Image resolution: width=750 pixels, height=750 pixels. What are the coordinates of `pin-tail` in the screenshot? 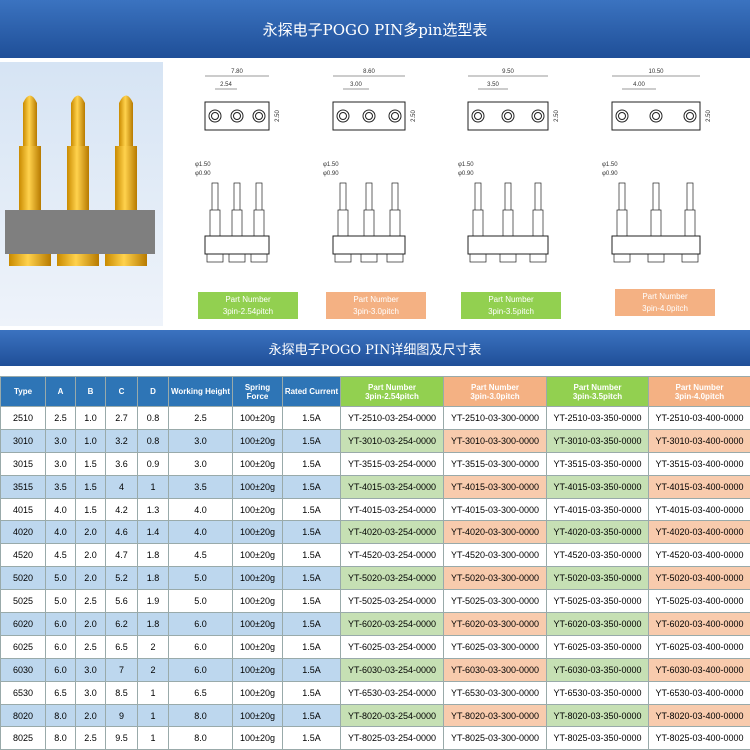 It's located at (78, 259).